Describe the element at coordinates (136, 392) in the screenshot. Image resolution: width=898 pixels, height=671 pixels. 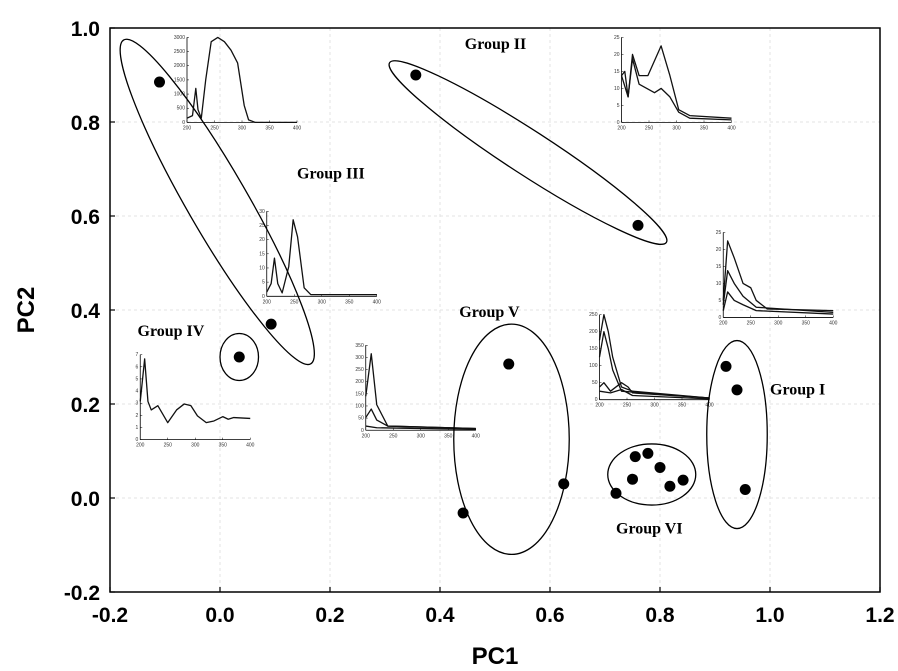
I see `inset-y-tick-label: 4` at that location.